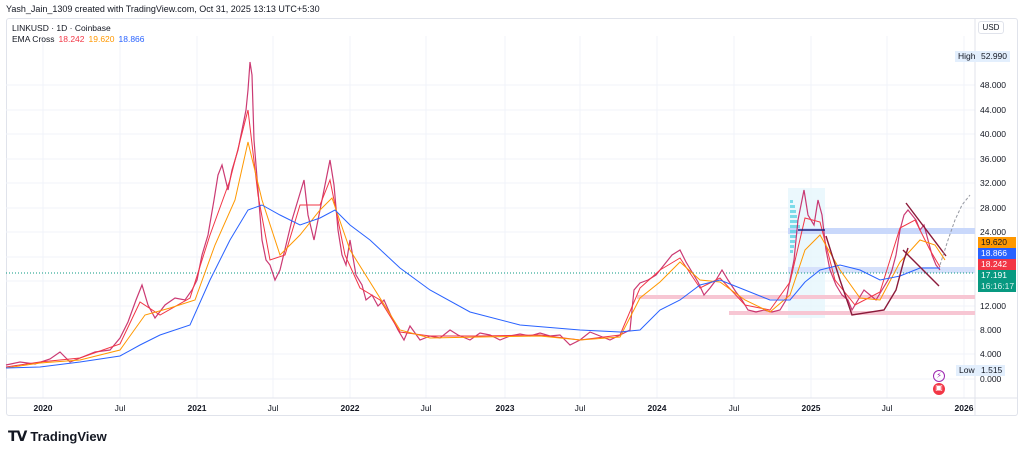 This screenshot has height=456, width=1024. I want to click on ema-long-price-tag: 18.866, so click(997, 253).